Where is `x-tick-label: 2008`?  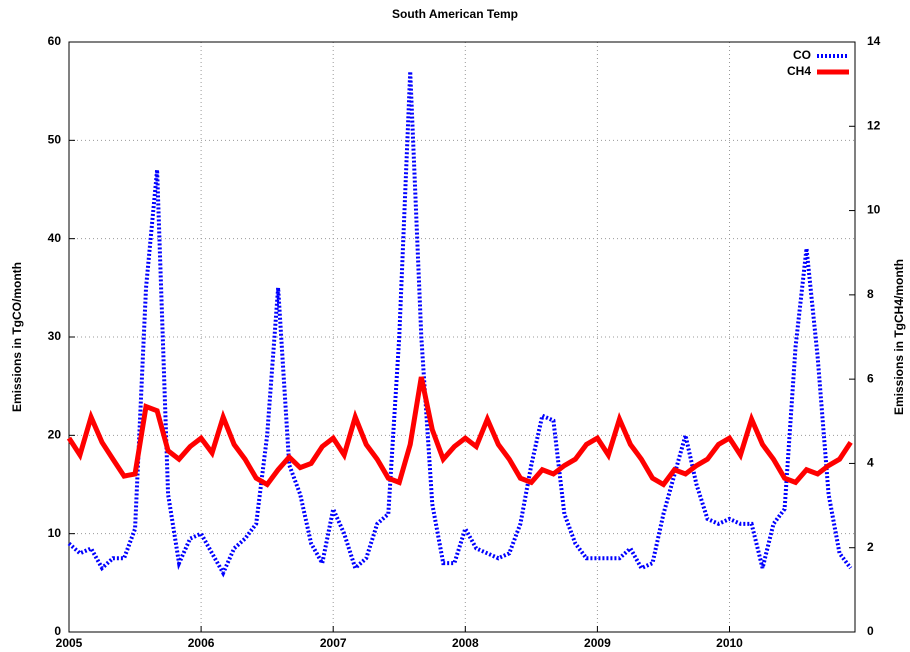 x-tick-label: 2008 is located at coordinates (465, 643).